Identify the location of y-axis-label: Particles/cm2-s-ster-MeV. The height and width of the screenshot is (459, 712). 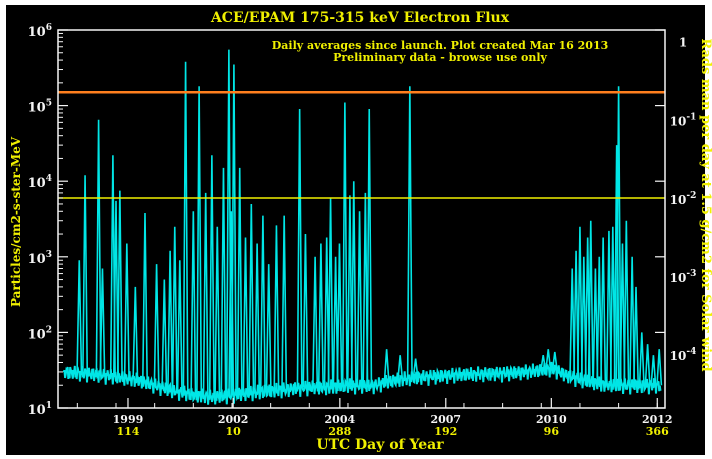
(16, 221).